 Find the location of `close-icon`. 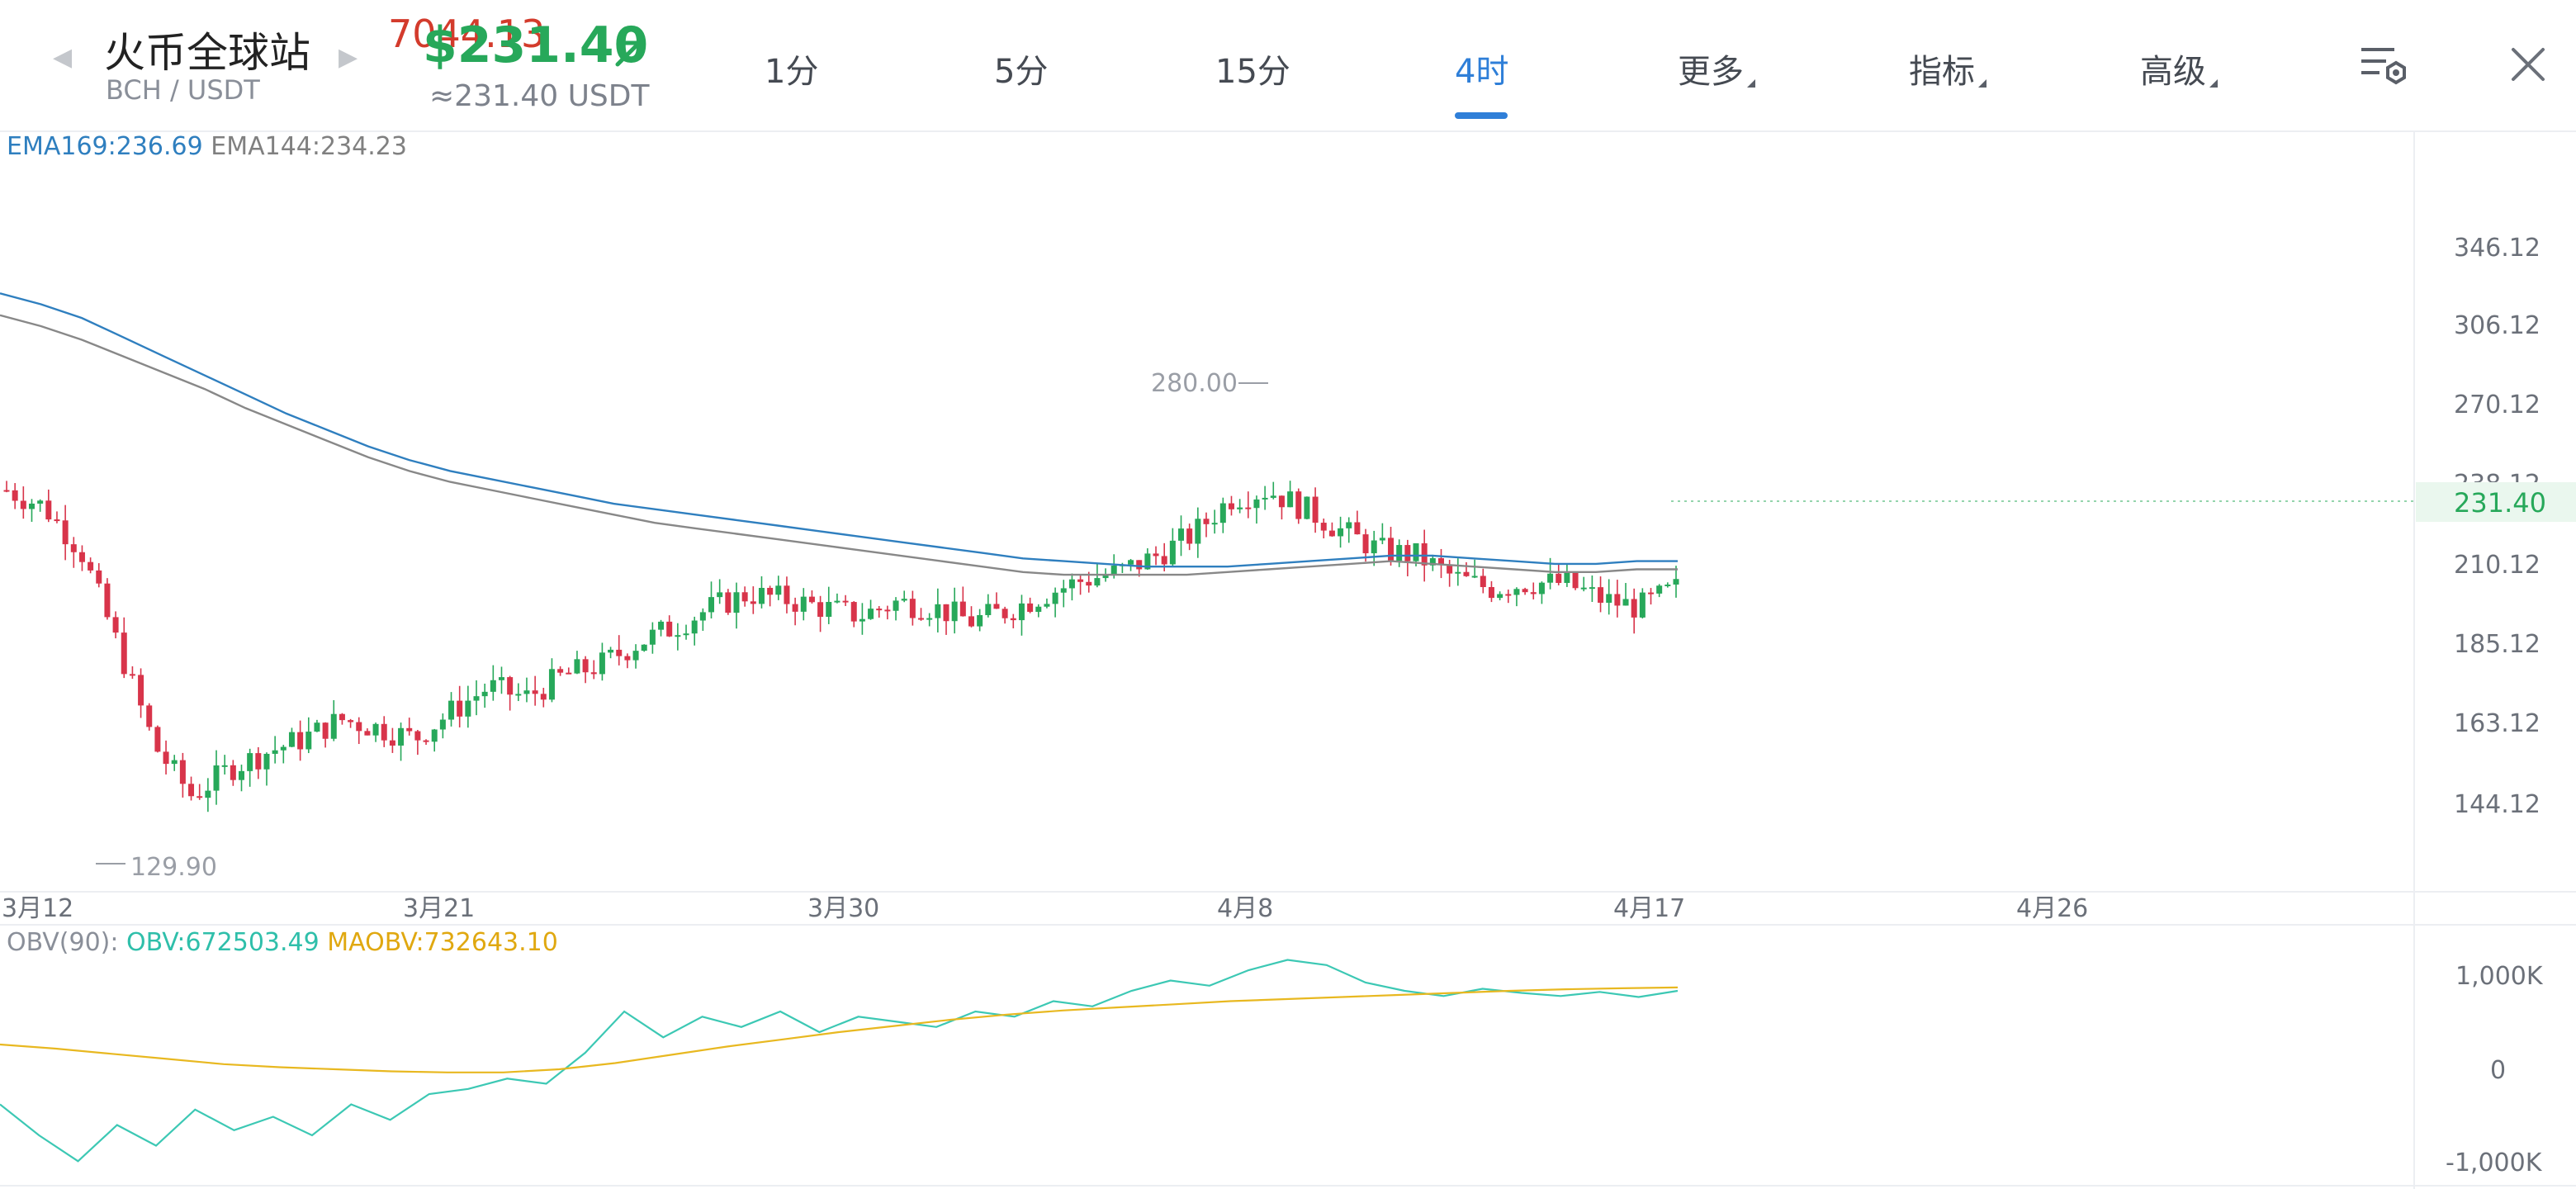

close-icon is located at coordinates (2528, 64).